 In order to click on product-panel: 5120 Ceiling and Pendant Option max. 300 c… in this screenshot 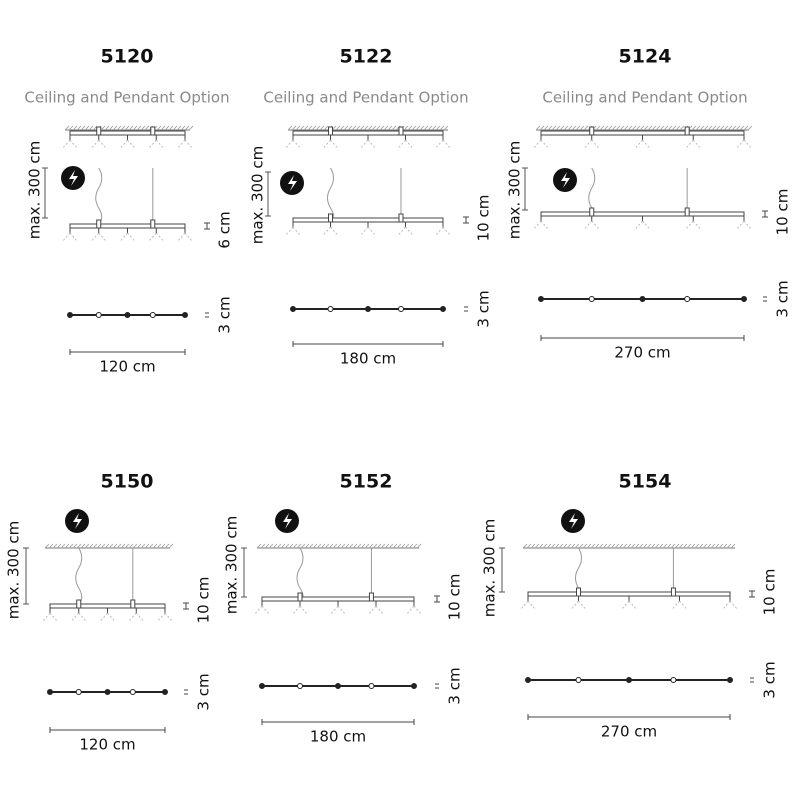, I will do `click(128, 211)`.